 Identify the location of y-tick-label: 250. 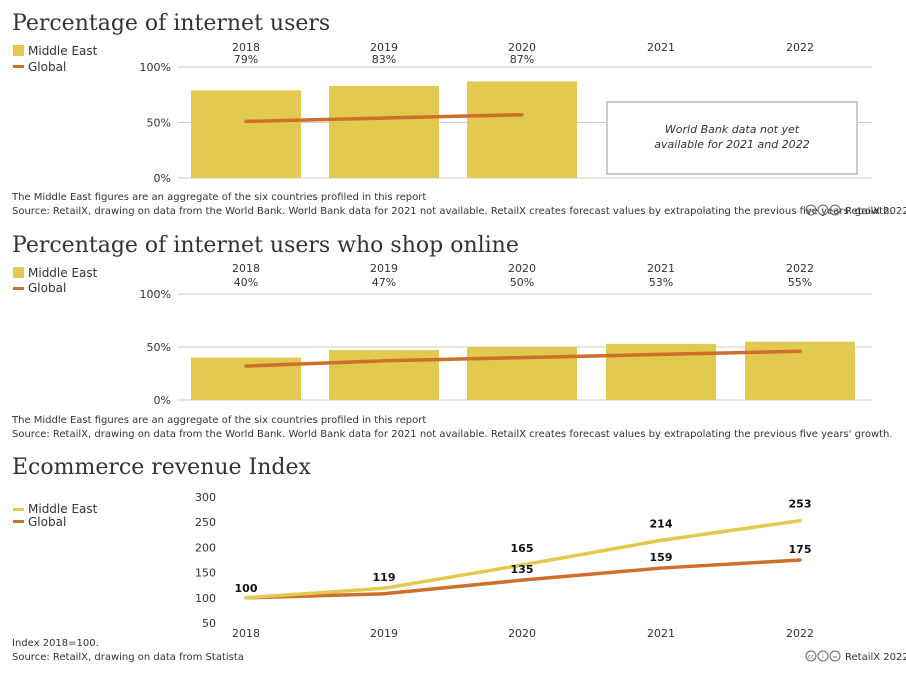
(205, 522).